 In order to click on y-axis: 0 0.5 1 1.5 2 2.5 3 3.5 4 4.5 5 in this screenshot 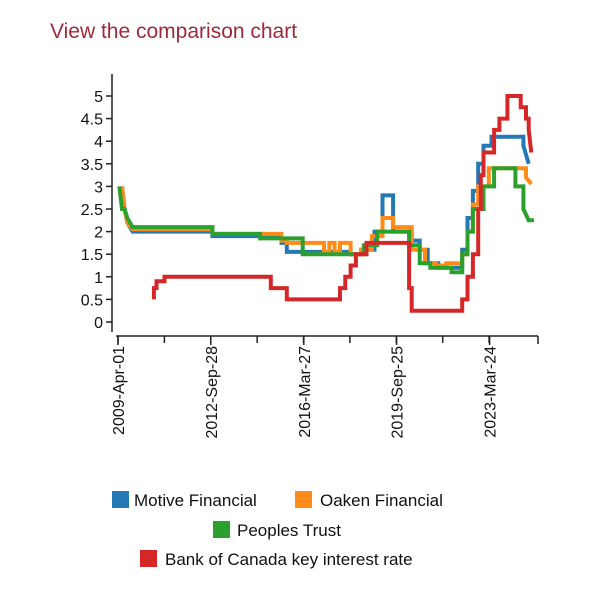, I will do `click(97, 203)`.